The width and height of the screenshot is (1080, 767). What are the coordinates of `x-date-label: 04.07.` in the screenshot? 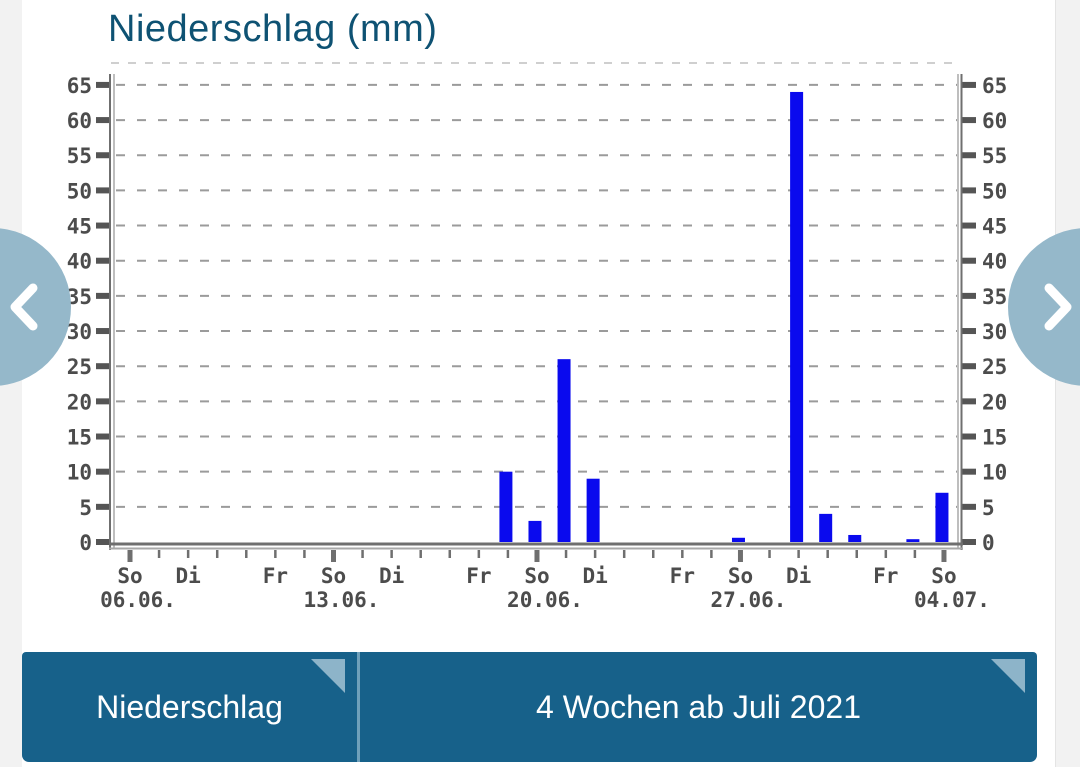 It's located at (952, 600).